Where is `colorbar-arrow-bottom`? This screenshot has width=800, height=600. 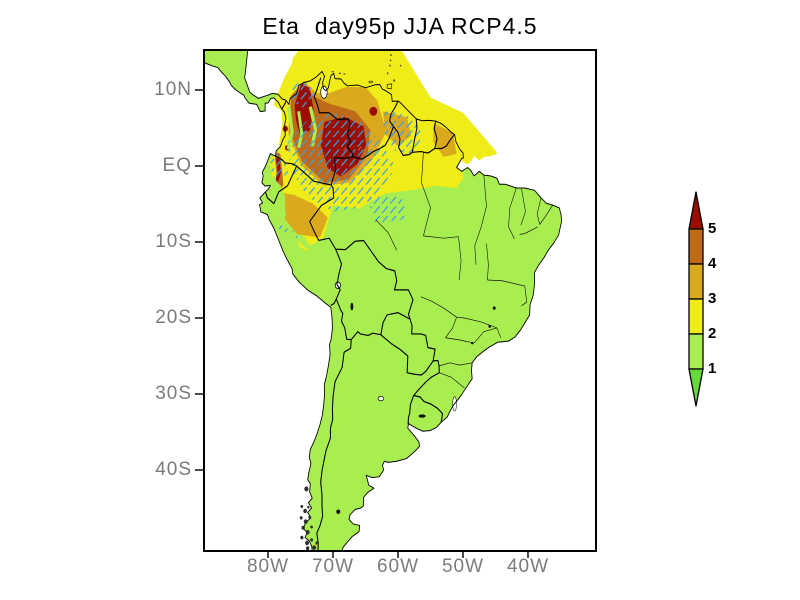
colorbar-arrow-bottom is located at coordinates (696, 387).